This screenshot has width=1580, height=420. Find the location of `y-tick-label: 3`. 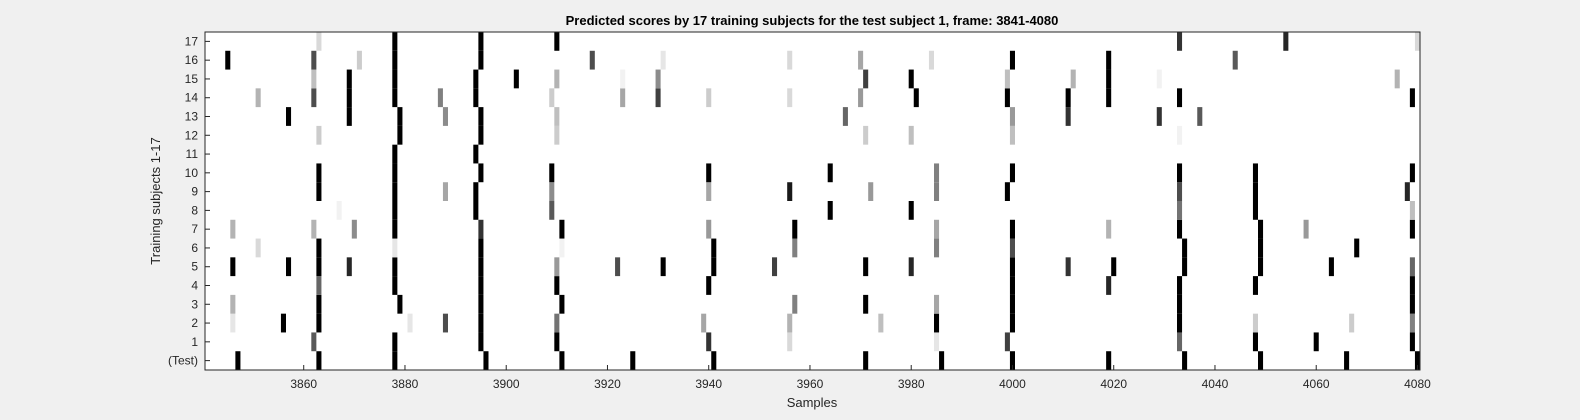

y-tick-label: 3 is located at coordinates (194, 304).